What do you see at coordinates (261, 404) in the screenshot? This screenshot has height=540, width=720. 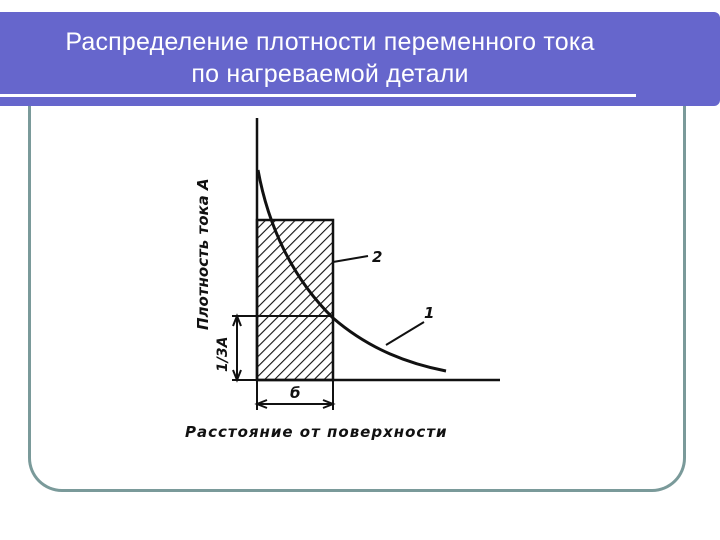 I see `depth-arrow-left` at bounding box center [261, 404].